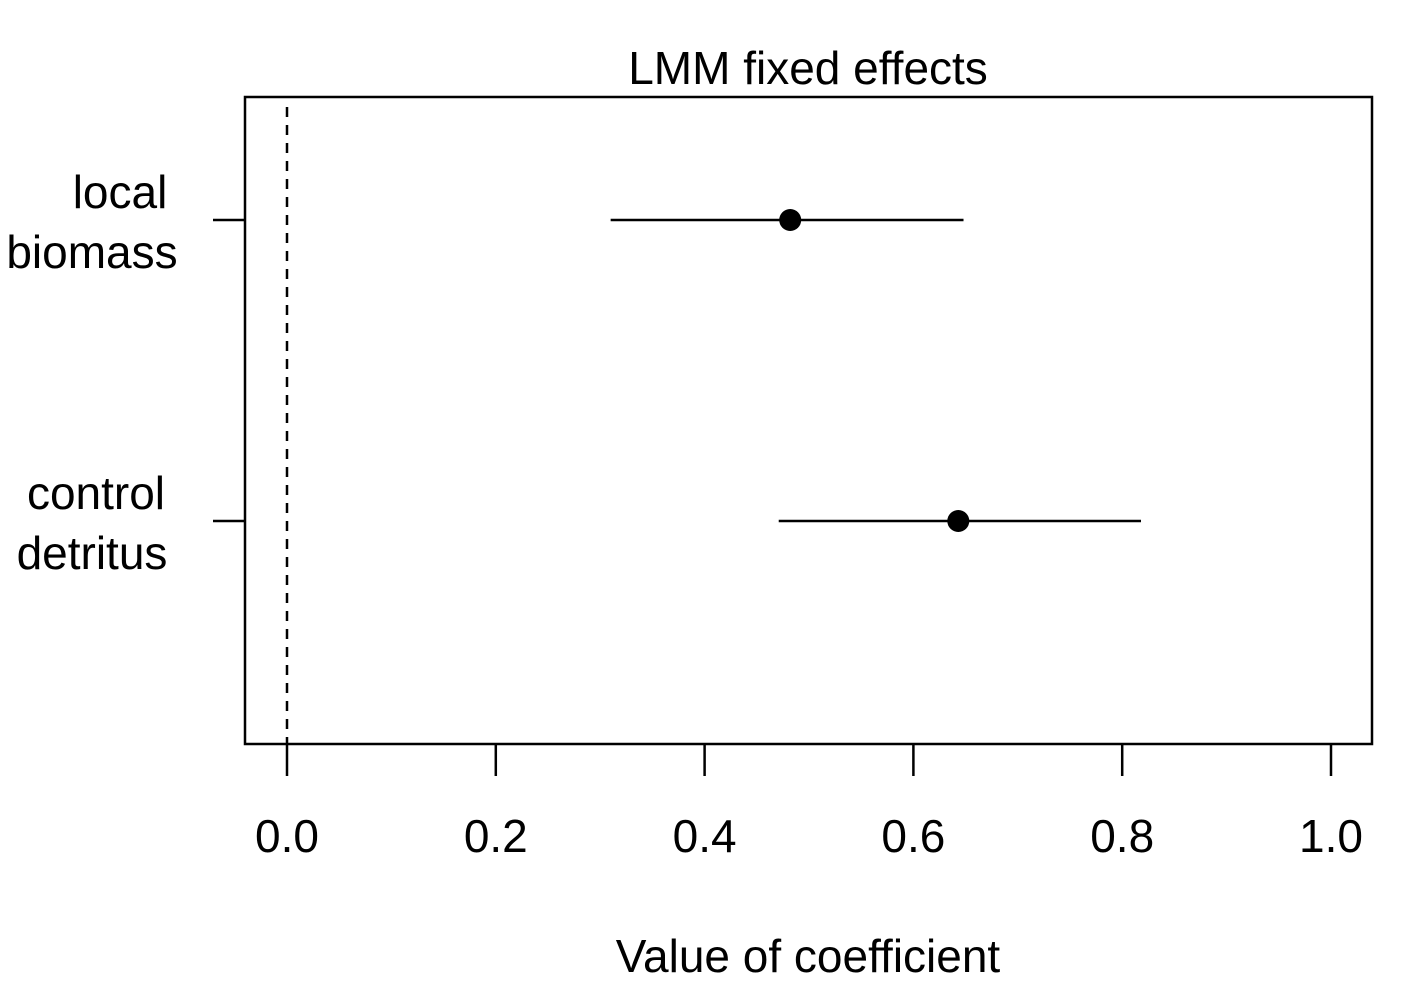 The image size is (1405, 991). I want to click on chart-title: LMM fixed effects, so click(808, 68).